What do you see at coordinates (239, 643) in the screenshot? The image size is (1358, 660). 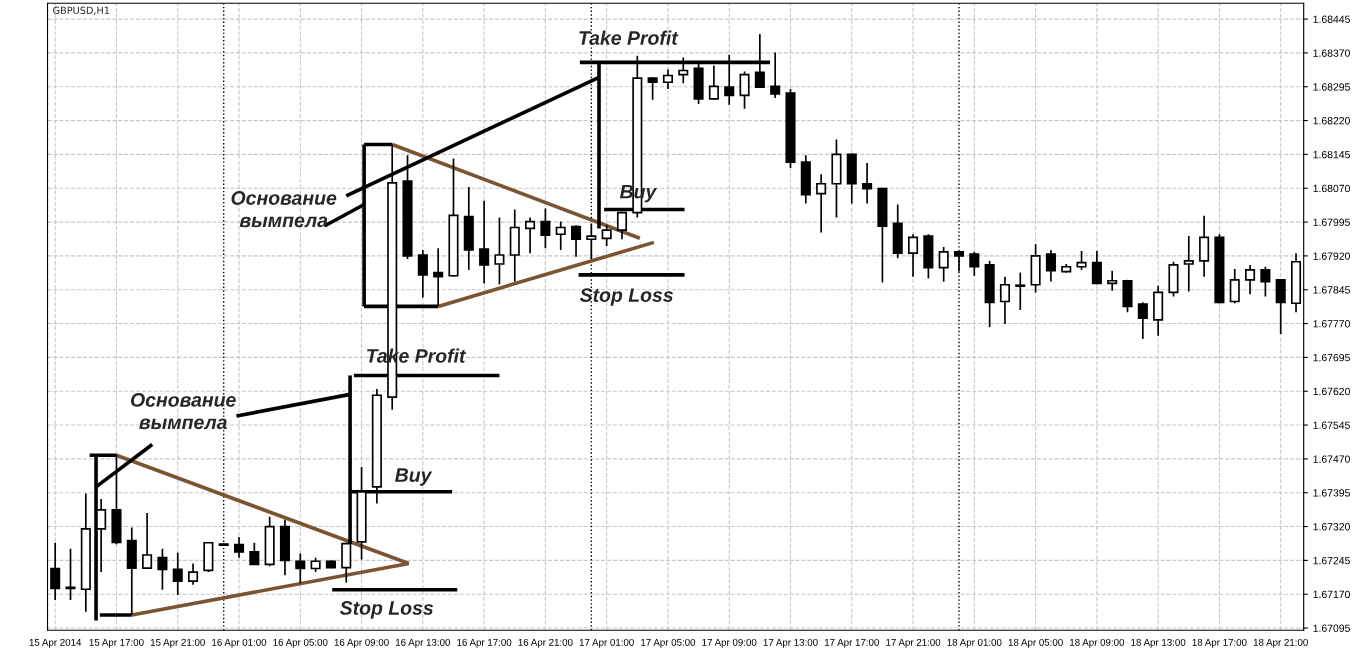 I see `x-tick-label: 16 Apr 01:00` at bounding box center [239, 643].